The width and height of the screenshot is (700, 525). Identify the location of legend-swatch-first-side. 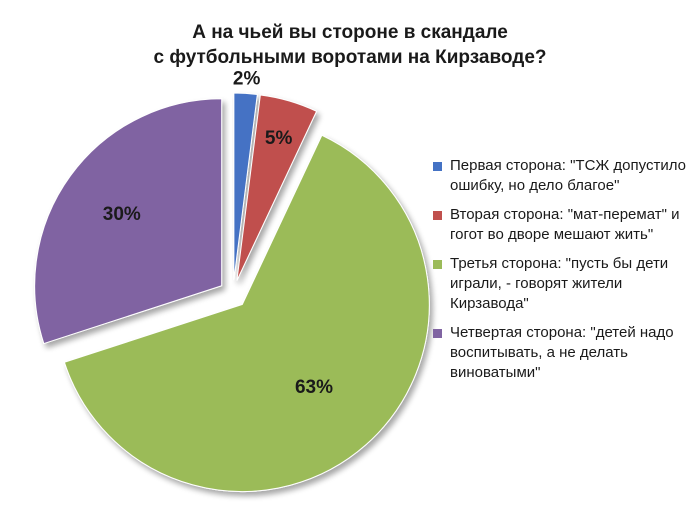
(437, 166).